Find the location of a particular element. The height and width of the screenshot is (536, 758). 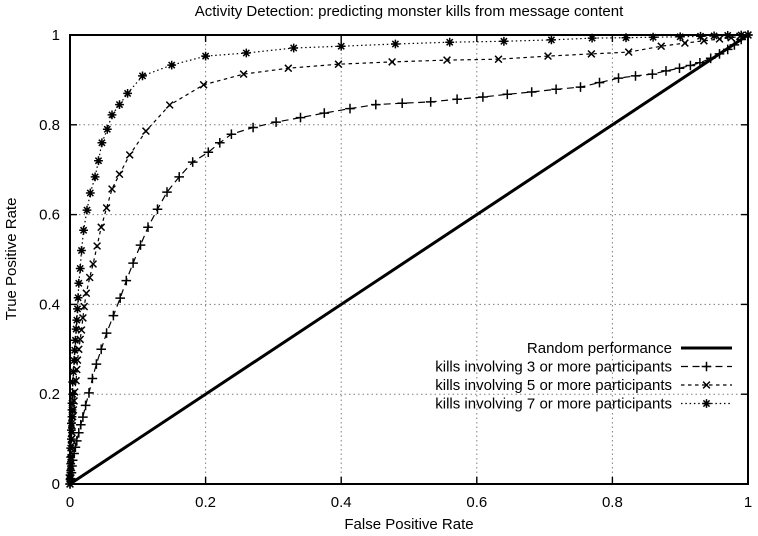

x-tick-label: 0.6 is located at coordinates (476, 502).